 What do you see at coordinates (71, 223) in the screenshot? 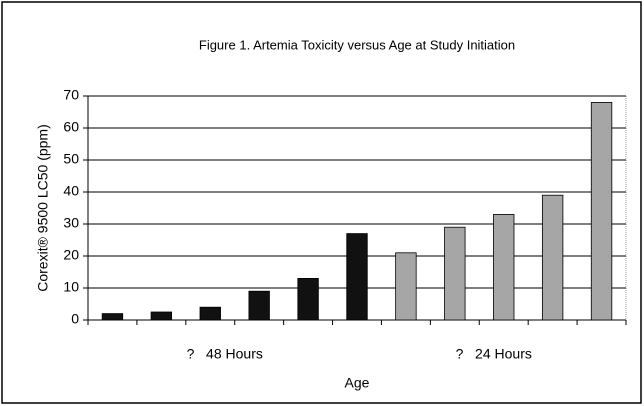
I see `y-tick-label: 30` at bounding box center [71, 223].